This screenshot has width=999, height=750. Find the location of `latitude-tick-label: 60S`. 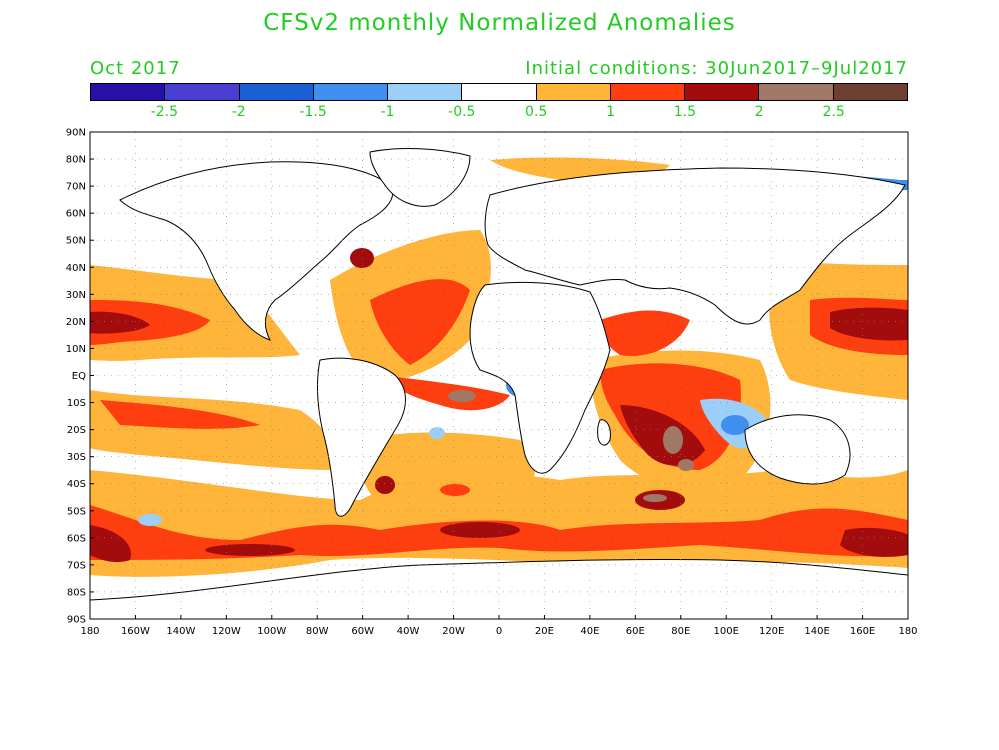

latitude-tick-label: 60S is located at coordinates (76, 538).